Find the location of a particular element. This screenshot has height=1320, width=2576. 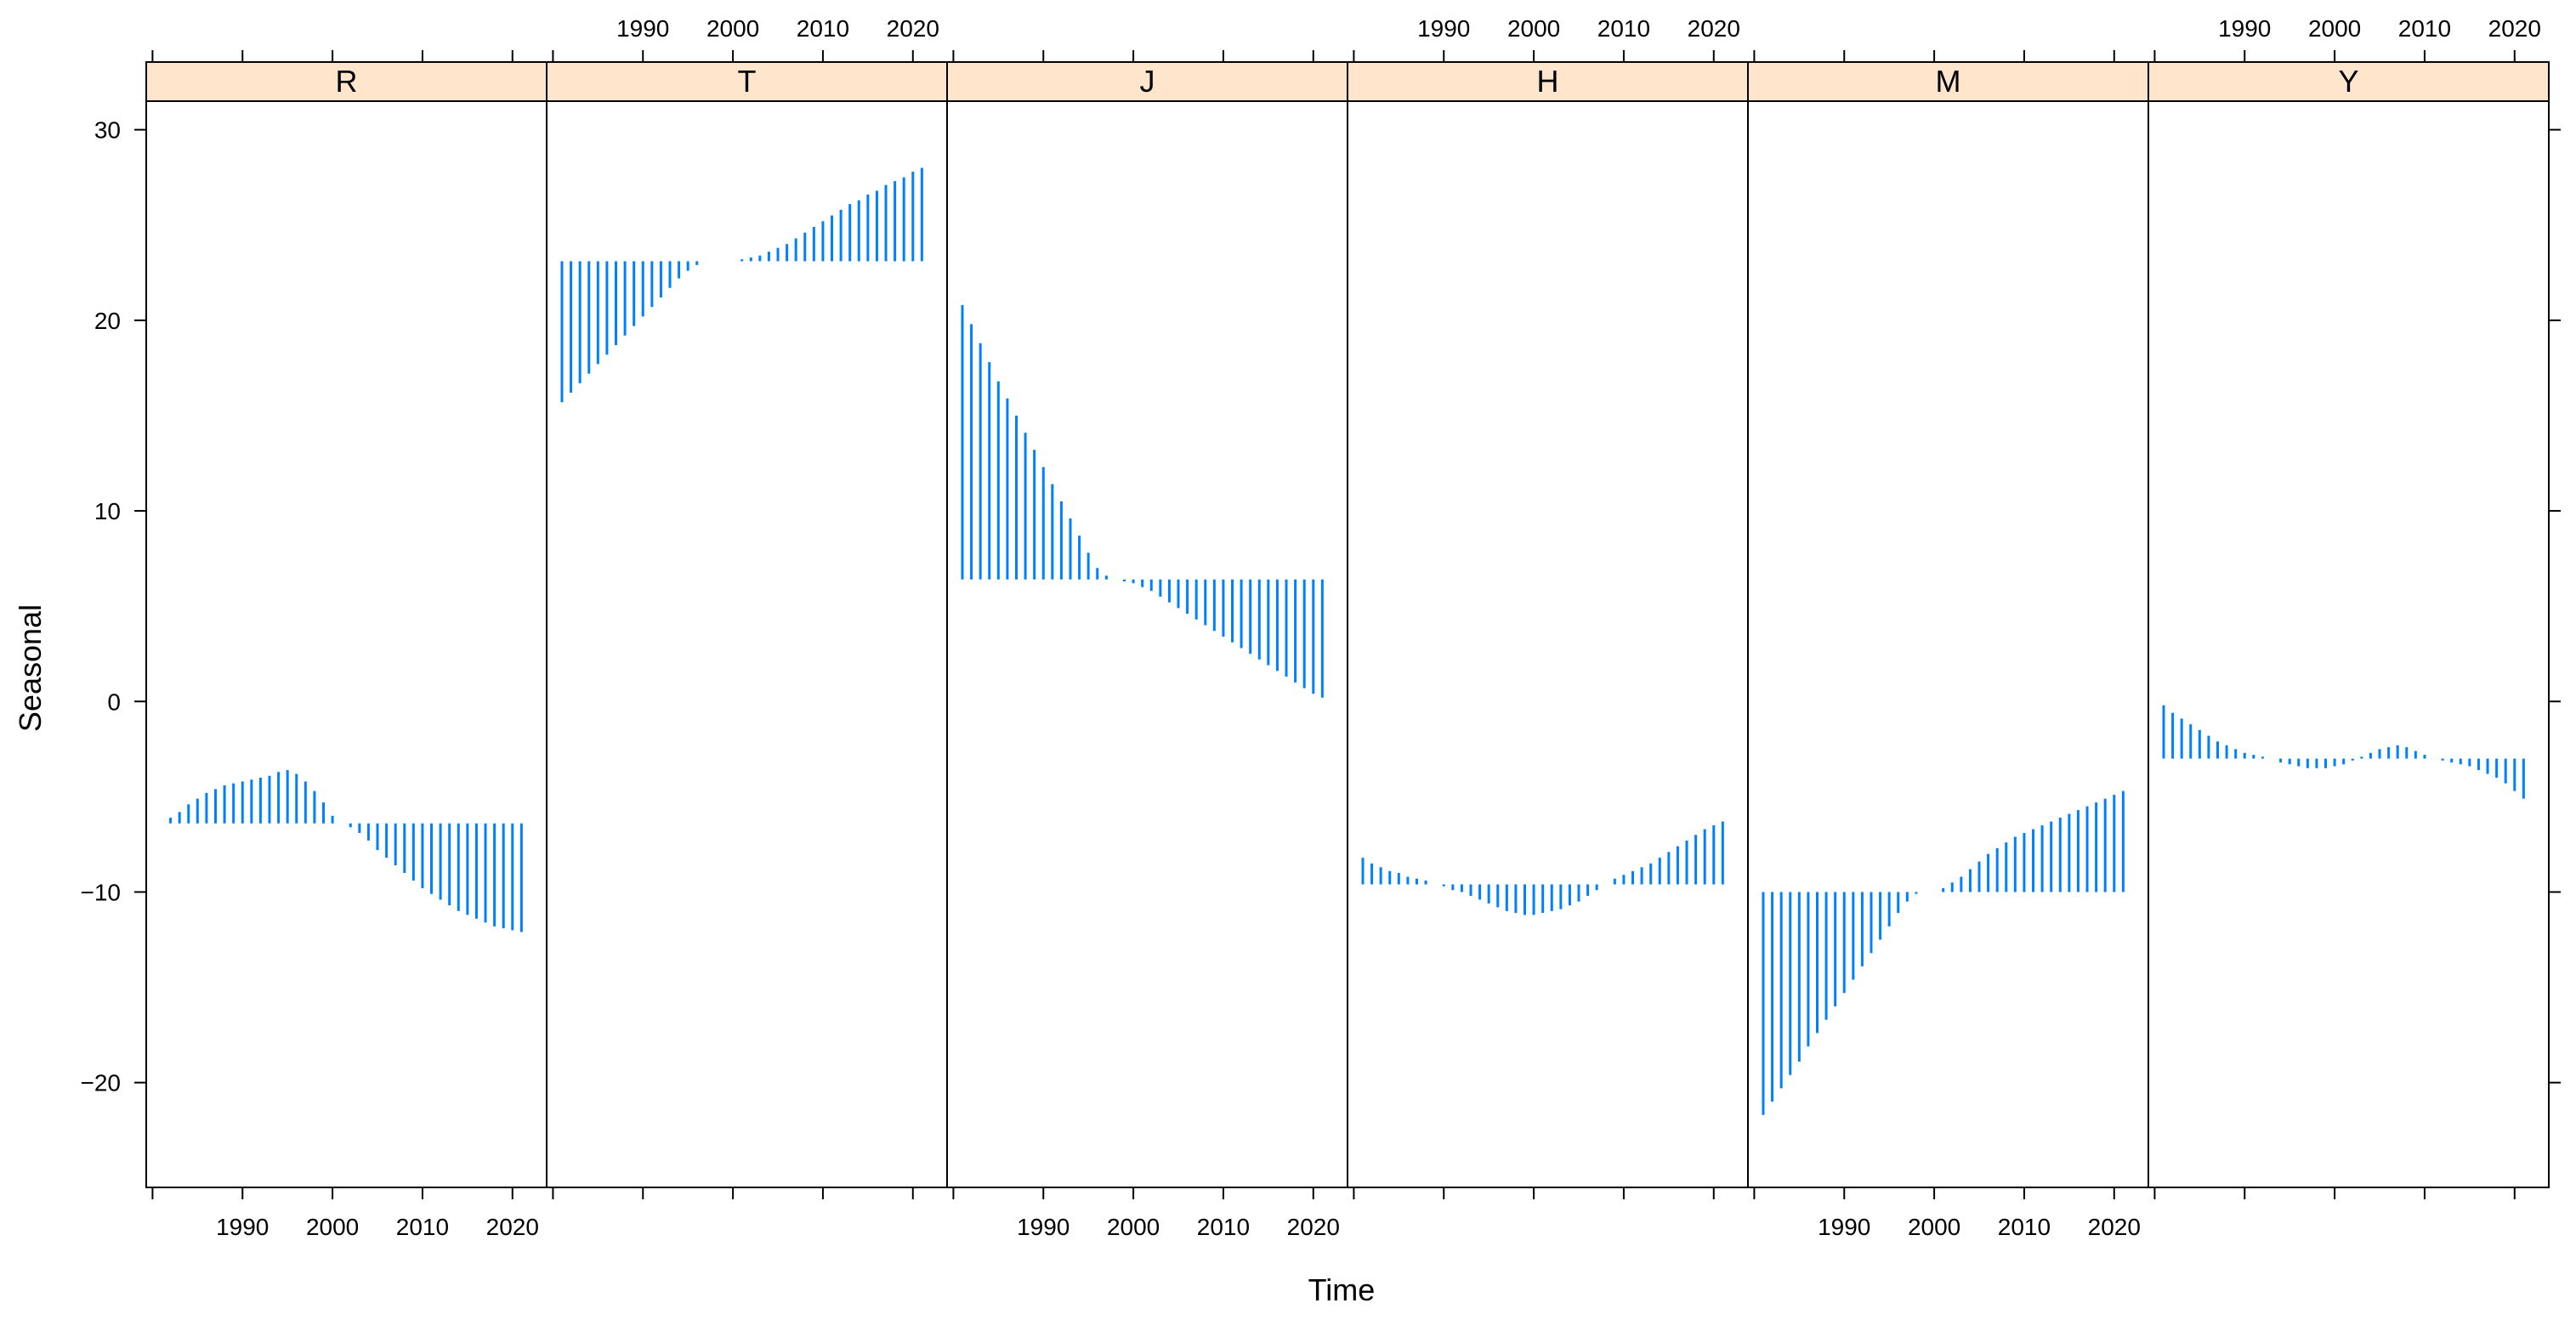

y-tick-label: 10 is located at coordinates (107, 511).